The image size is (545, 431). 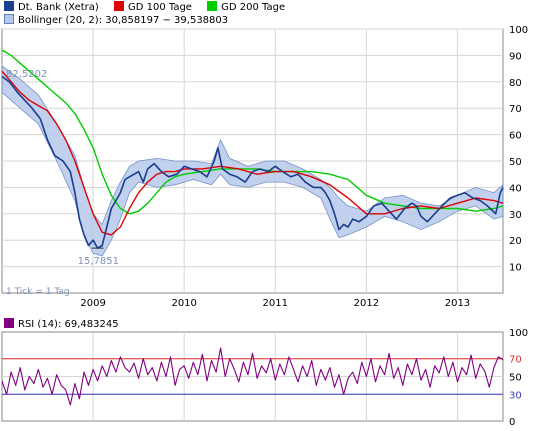 I want to click on legend-item-bollinger: Bollinger (20, 2): 30,858197 − 39,538803, so click(x=116, y=20).